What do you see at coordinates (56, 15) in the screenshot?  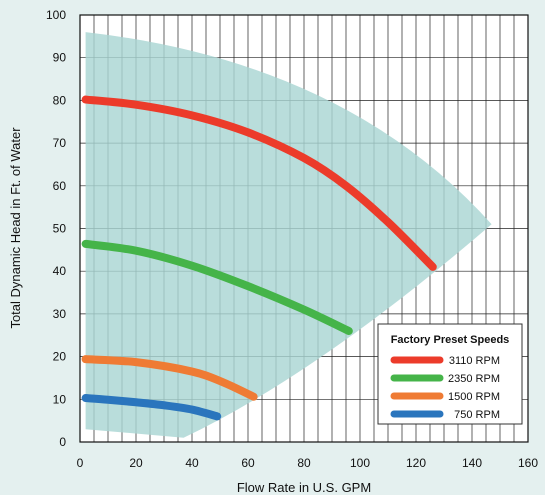 I see `y-tick-label: 100` at bounding box center [56, 15].